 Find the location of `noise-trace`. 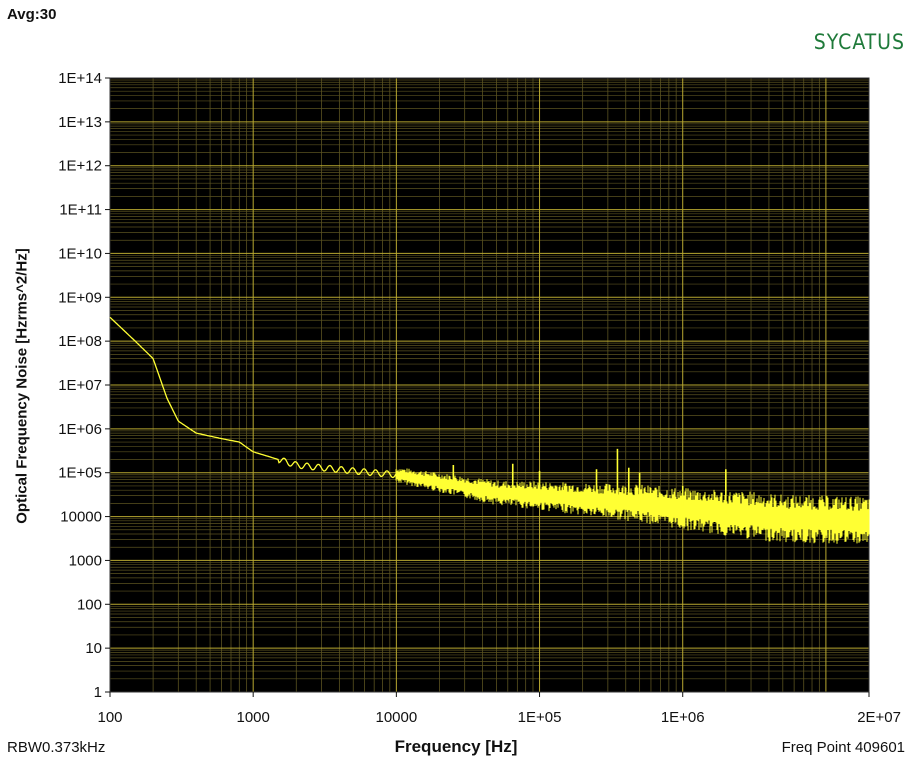

noise-trace is located at coordinates (258, 398).